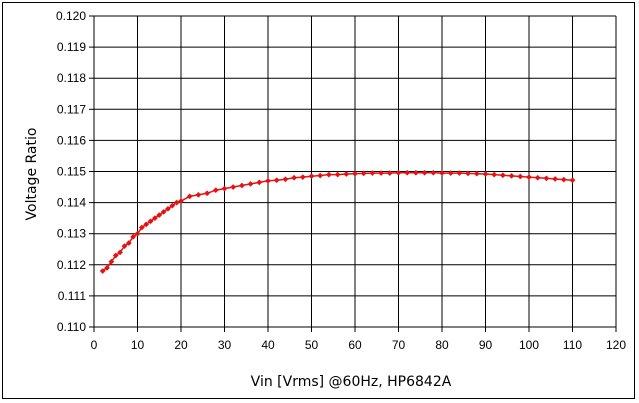 This screenshot has width=639, height=403. Describe the element at coordinates (71, 140) in the screenshot. I see `y-tick-label: 0.116` at that location.